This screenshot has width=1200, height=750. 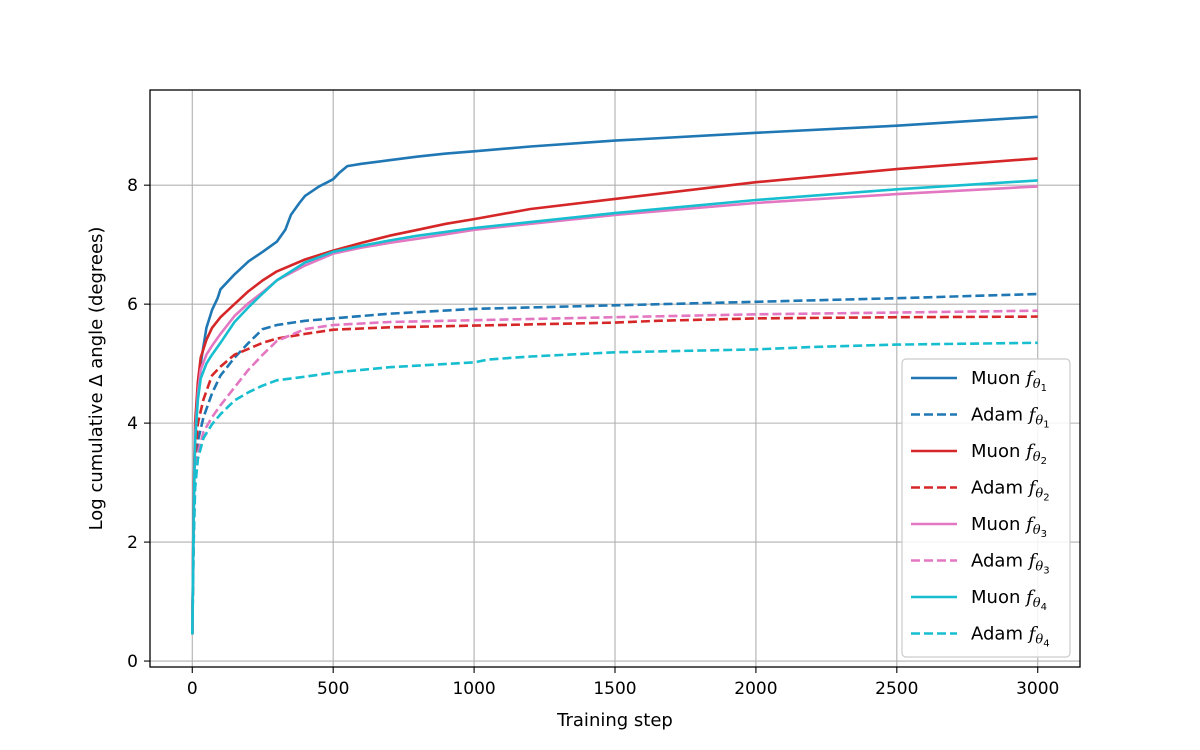 I want to click on y-tick-label: 8, so click(x=132, y=186).